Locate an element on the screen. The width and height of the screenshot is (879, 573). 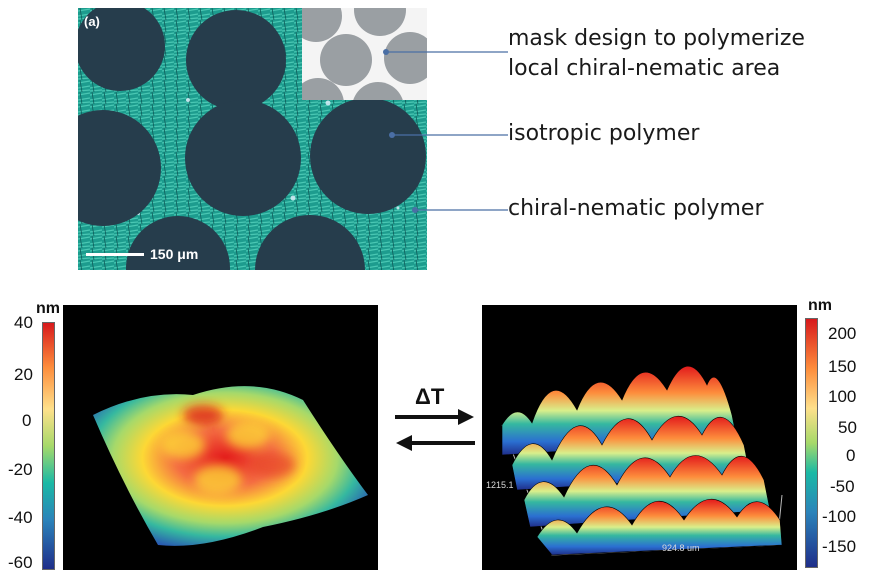
right-tick: 100 is located at coordinates (842, 396).